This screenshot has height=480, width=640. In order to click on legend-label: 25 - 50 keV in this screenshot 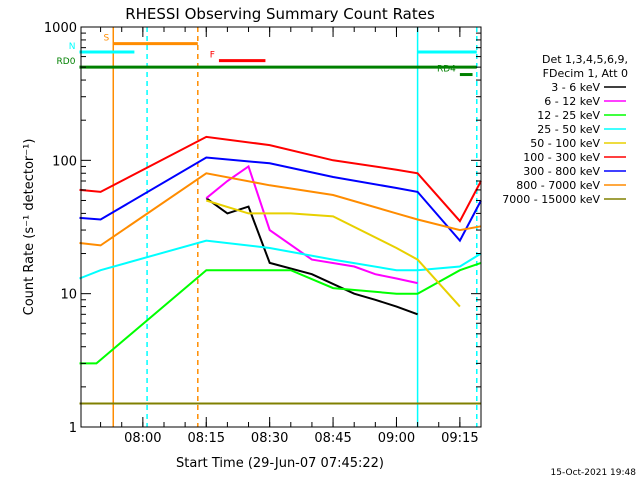, I will do `click(568, 129)`.